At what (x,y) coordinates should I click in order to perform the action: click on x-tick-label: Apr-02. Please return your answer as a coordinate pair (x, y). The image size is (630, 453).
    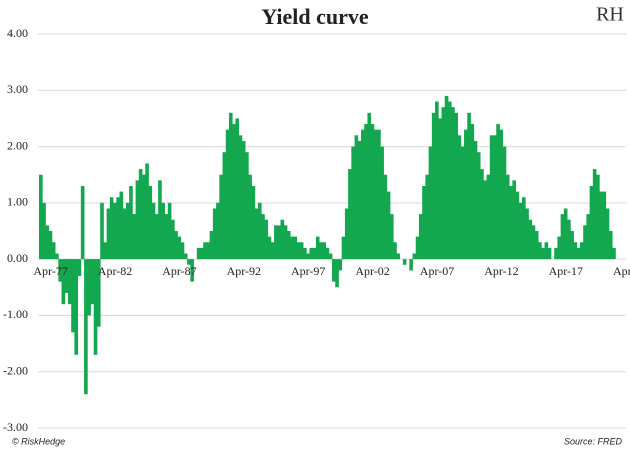
    Looking at the image, I should click on (372, 271).